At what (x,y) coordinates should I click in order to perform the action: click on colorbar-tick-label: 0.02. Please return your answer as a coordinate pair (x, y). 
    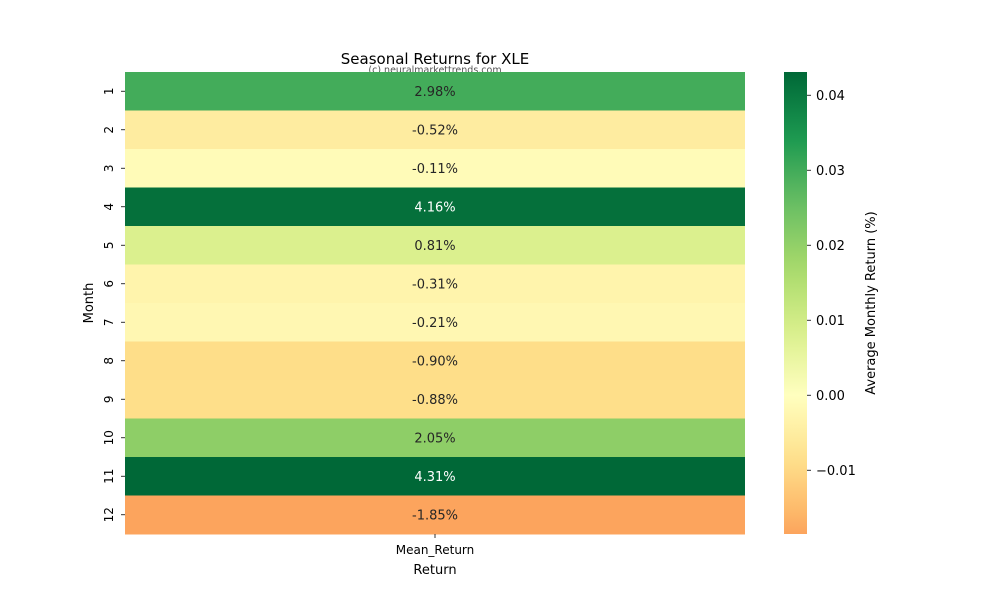
    Looking at the image, I should click on (830, 246).